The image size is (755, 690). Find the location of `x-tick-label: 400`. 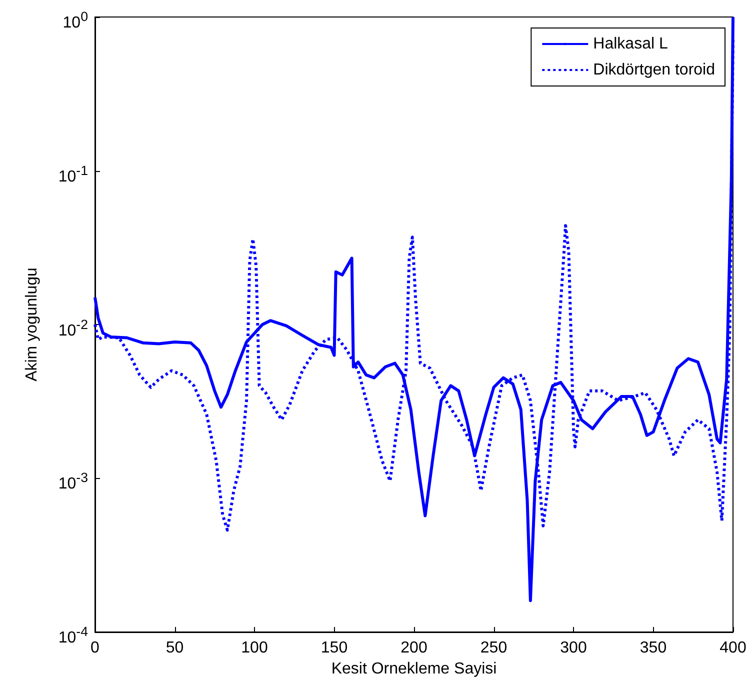

x-tick-label: 400 is located at coordinates (733, 648).